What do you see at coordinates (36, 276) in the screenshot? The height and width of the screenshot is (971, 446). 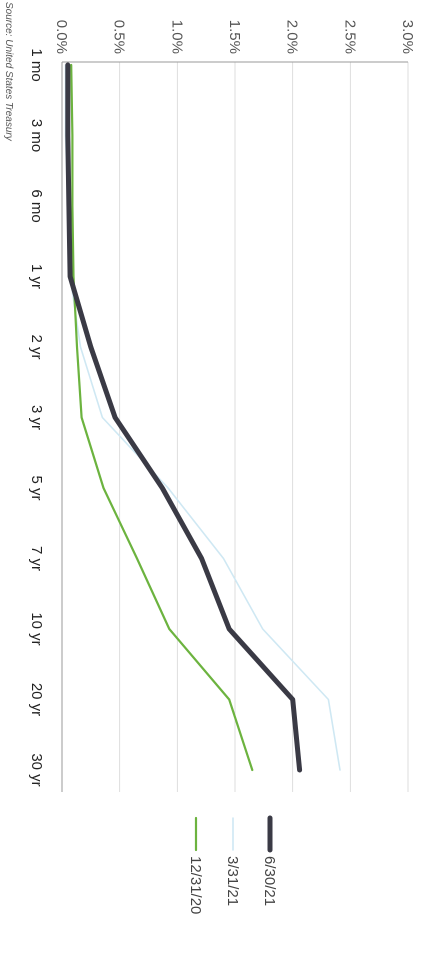 I see `x-tick-label: 1 yr` at bounding box center [36, 276].